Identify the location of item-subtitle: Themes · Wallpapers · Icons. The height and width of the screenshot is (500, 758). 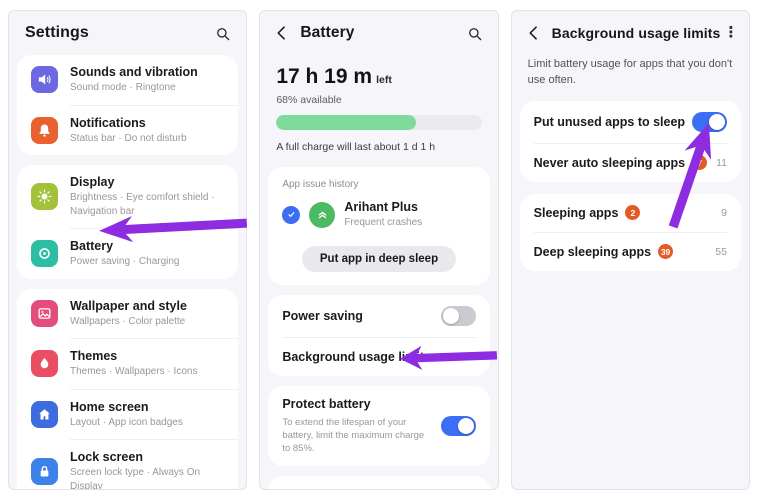
(134, 371).